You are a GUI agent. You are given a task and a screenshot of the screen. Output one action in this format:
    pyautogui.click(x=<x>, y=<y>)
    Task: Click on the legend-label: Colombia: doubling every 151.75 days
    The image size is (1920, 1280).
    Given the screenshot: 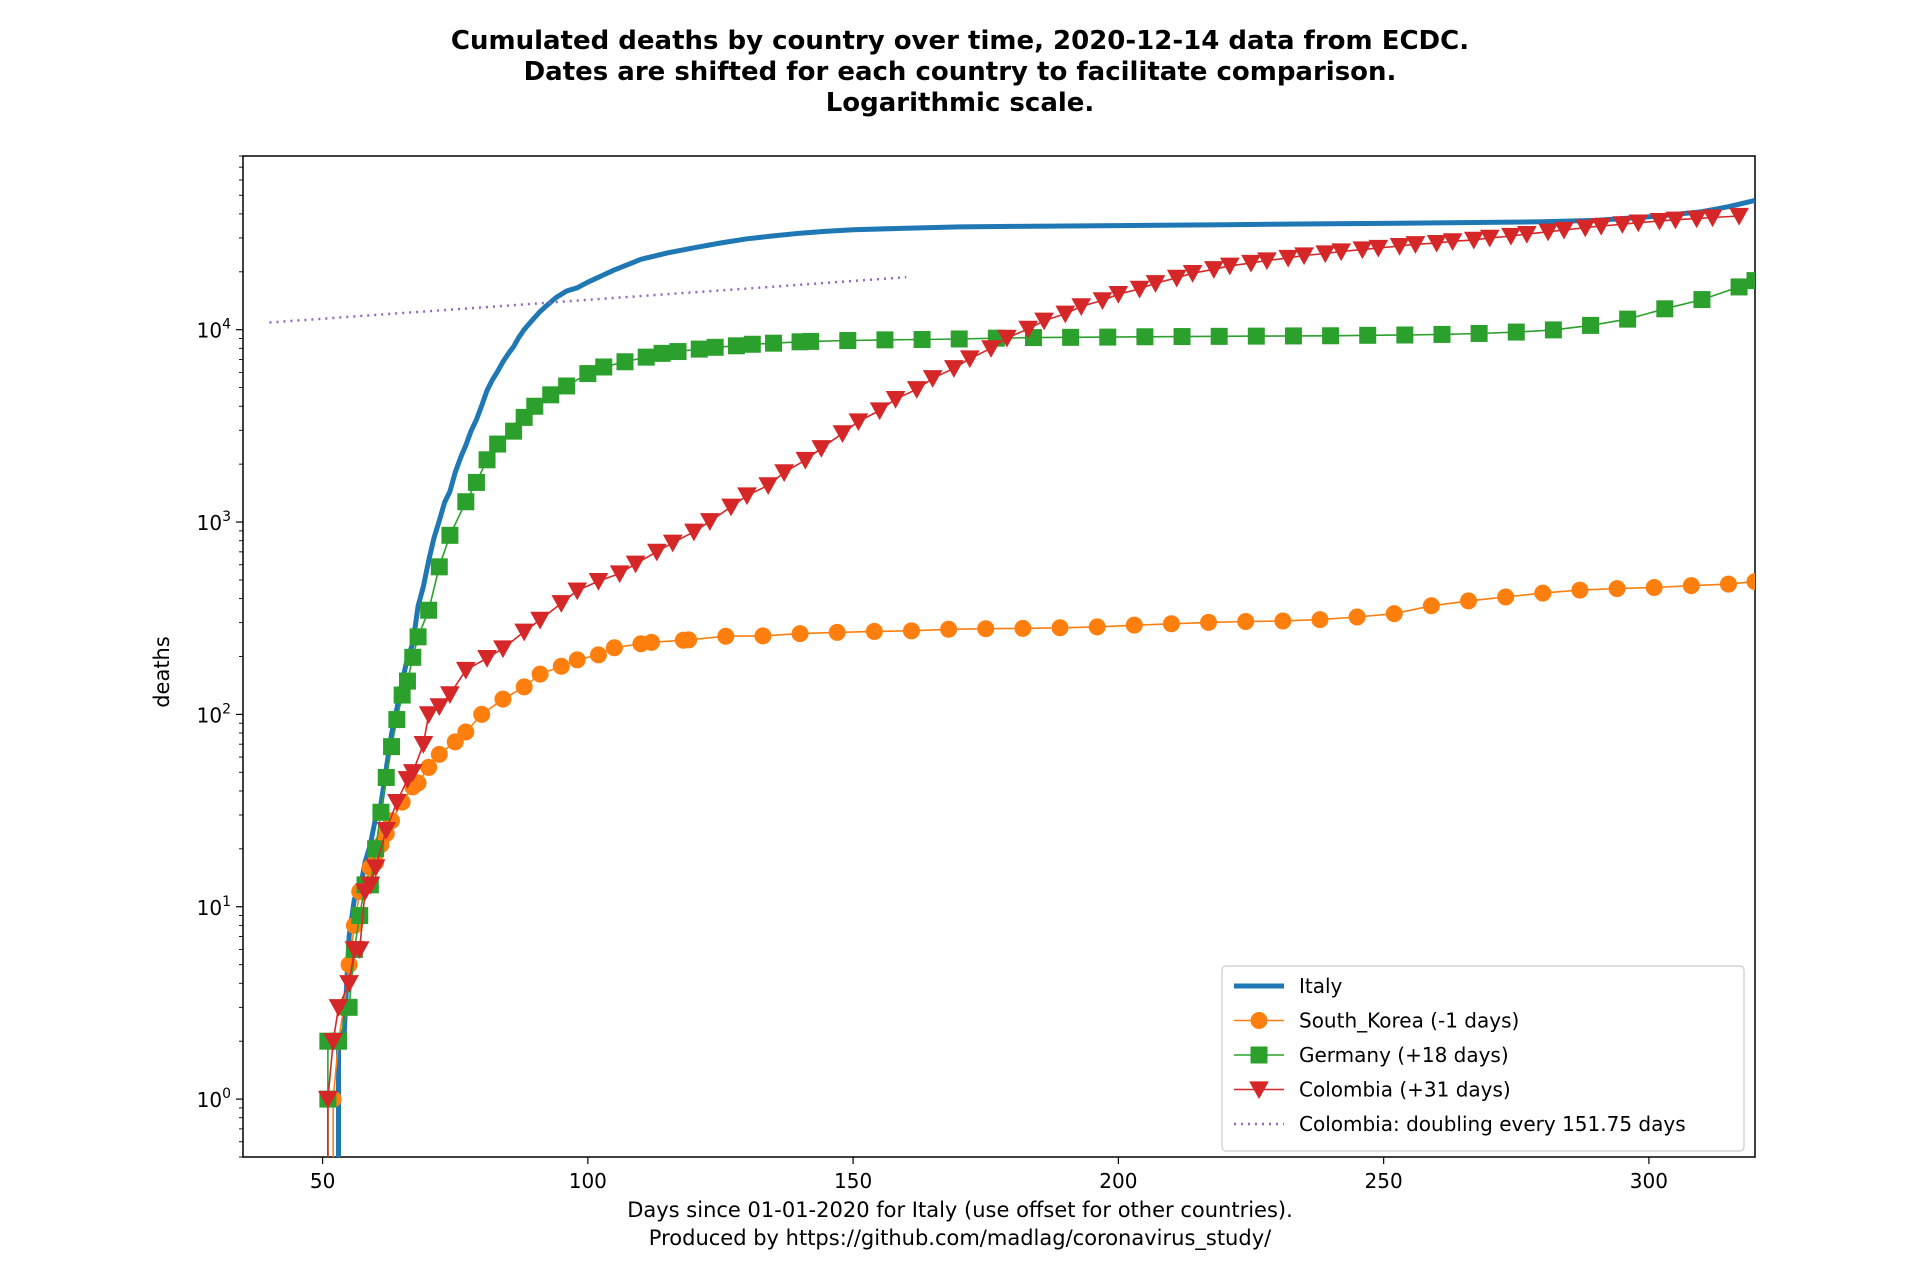 What is the action you would take?
    pyautogui.click(x=1492, y=1124)
    